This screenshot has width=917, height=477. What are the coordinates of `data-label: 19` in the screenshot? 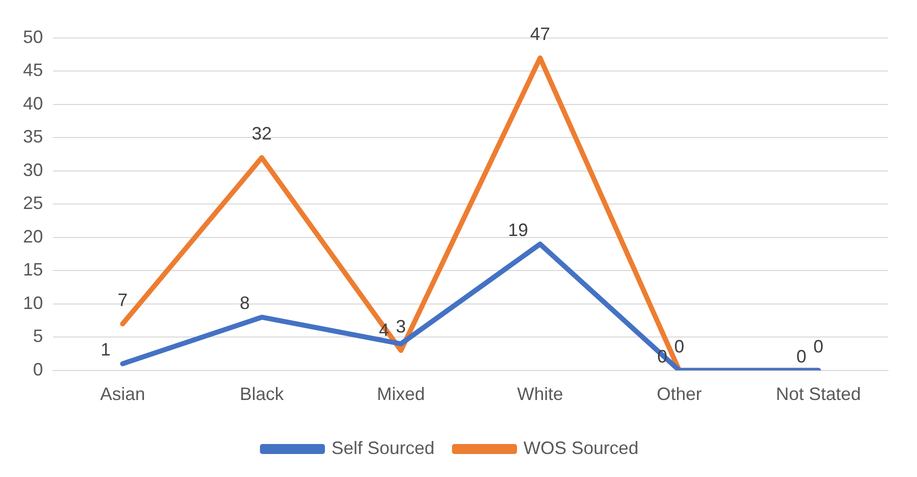 It's located at (518, 230).